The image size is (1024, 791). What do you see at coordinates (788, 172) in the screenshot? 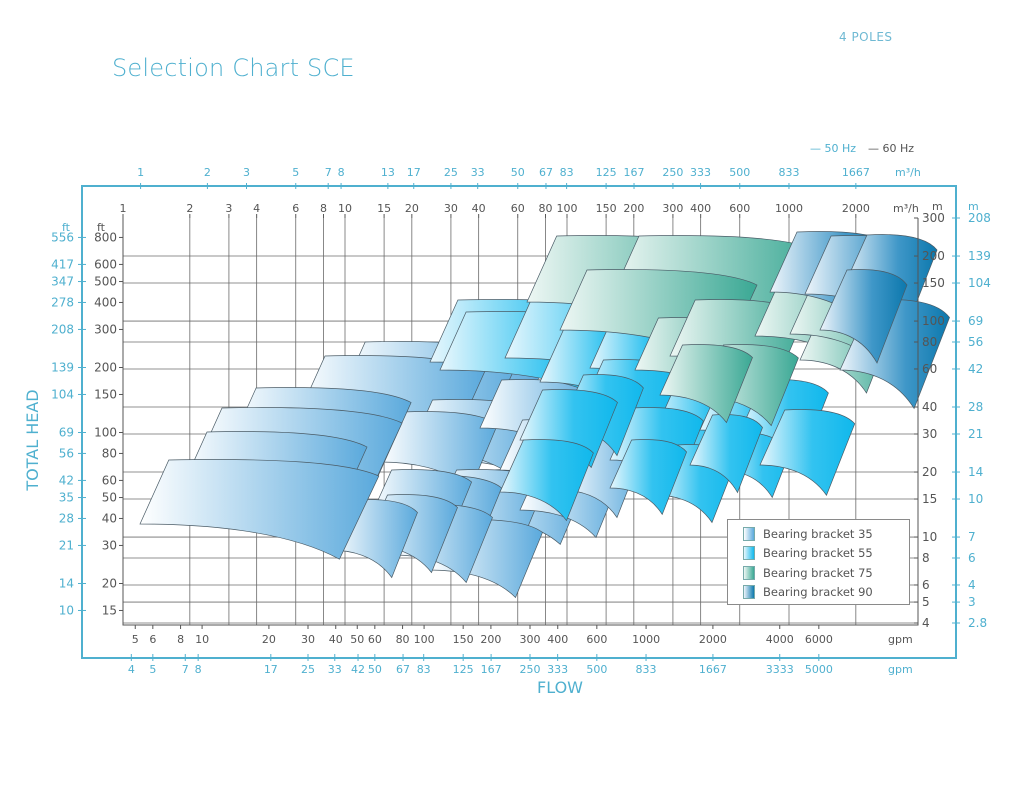
I see `svg-text: 833` at bounding box center [788, 172].